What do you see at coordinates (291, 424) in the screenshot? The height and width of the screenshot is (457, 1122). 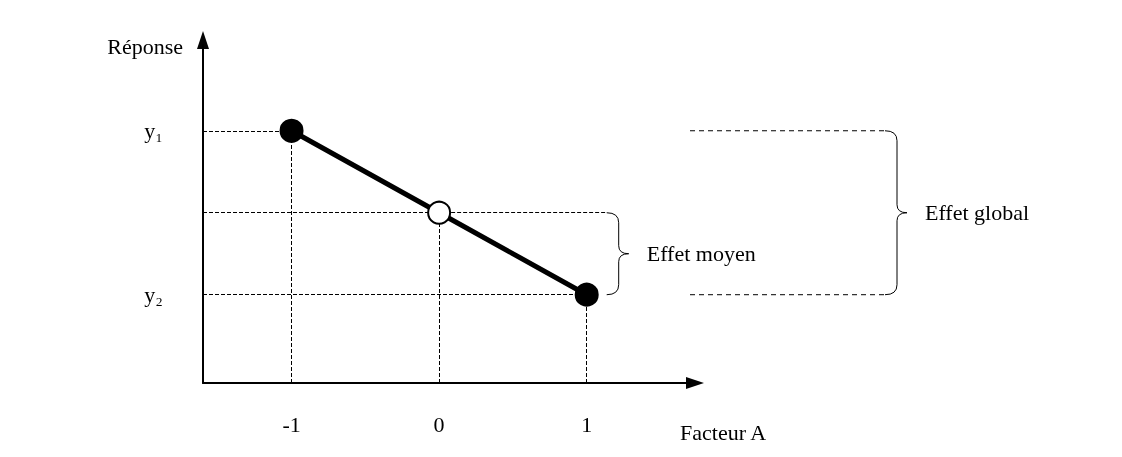 I see `x-tick-label: -1` at bounding box center [291, 424].